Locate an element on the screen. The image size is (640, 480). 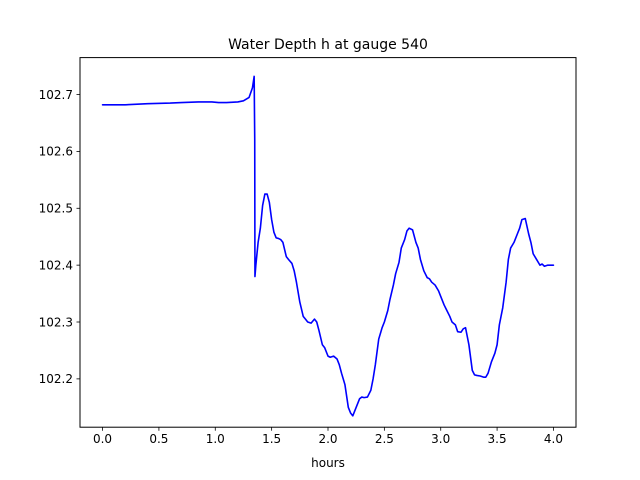
y-tick-label: 102.6 is located at coordinates (56, 152).